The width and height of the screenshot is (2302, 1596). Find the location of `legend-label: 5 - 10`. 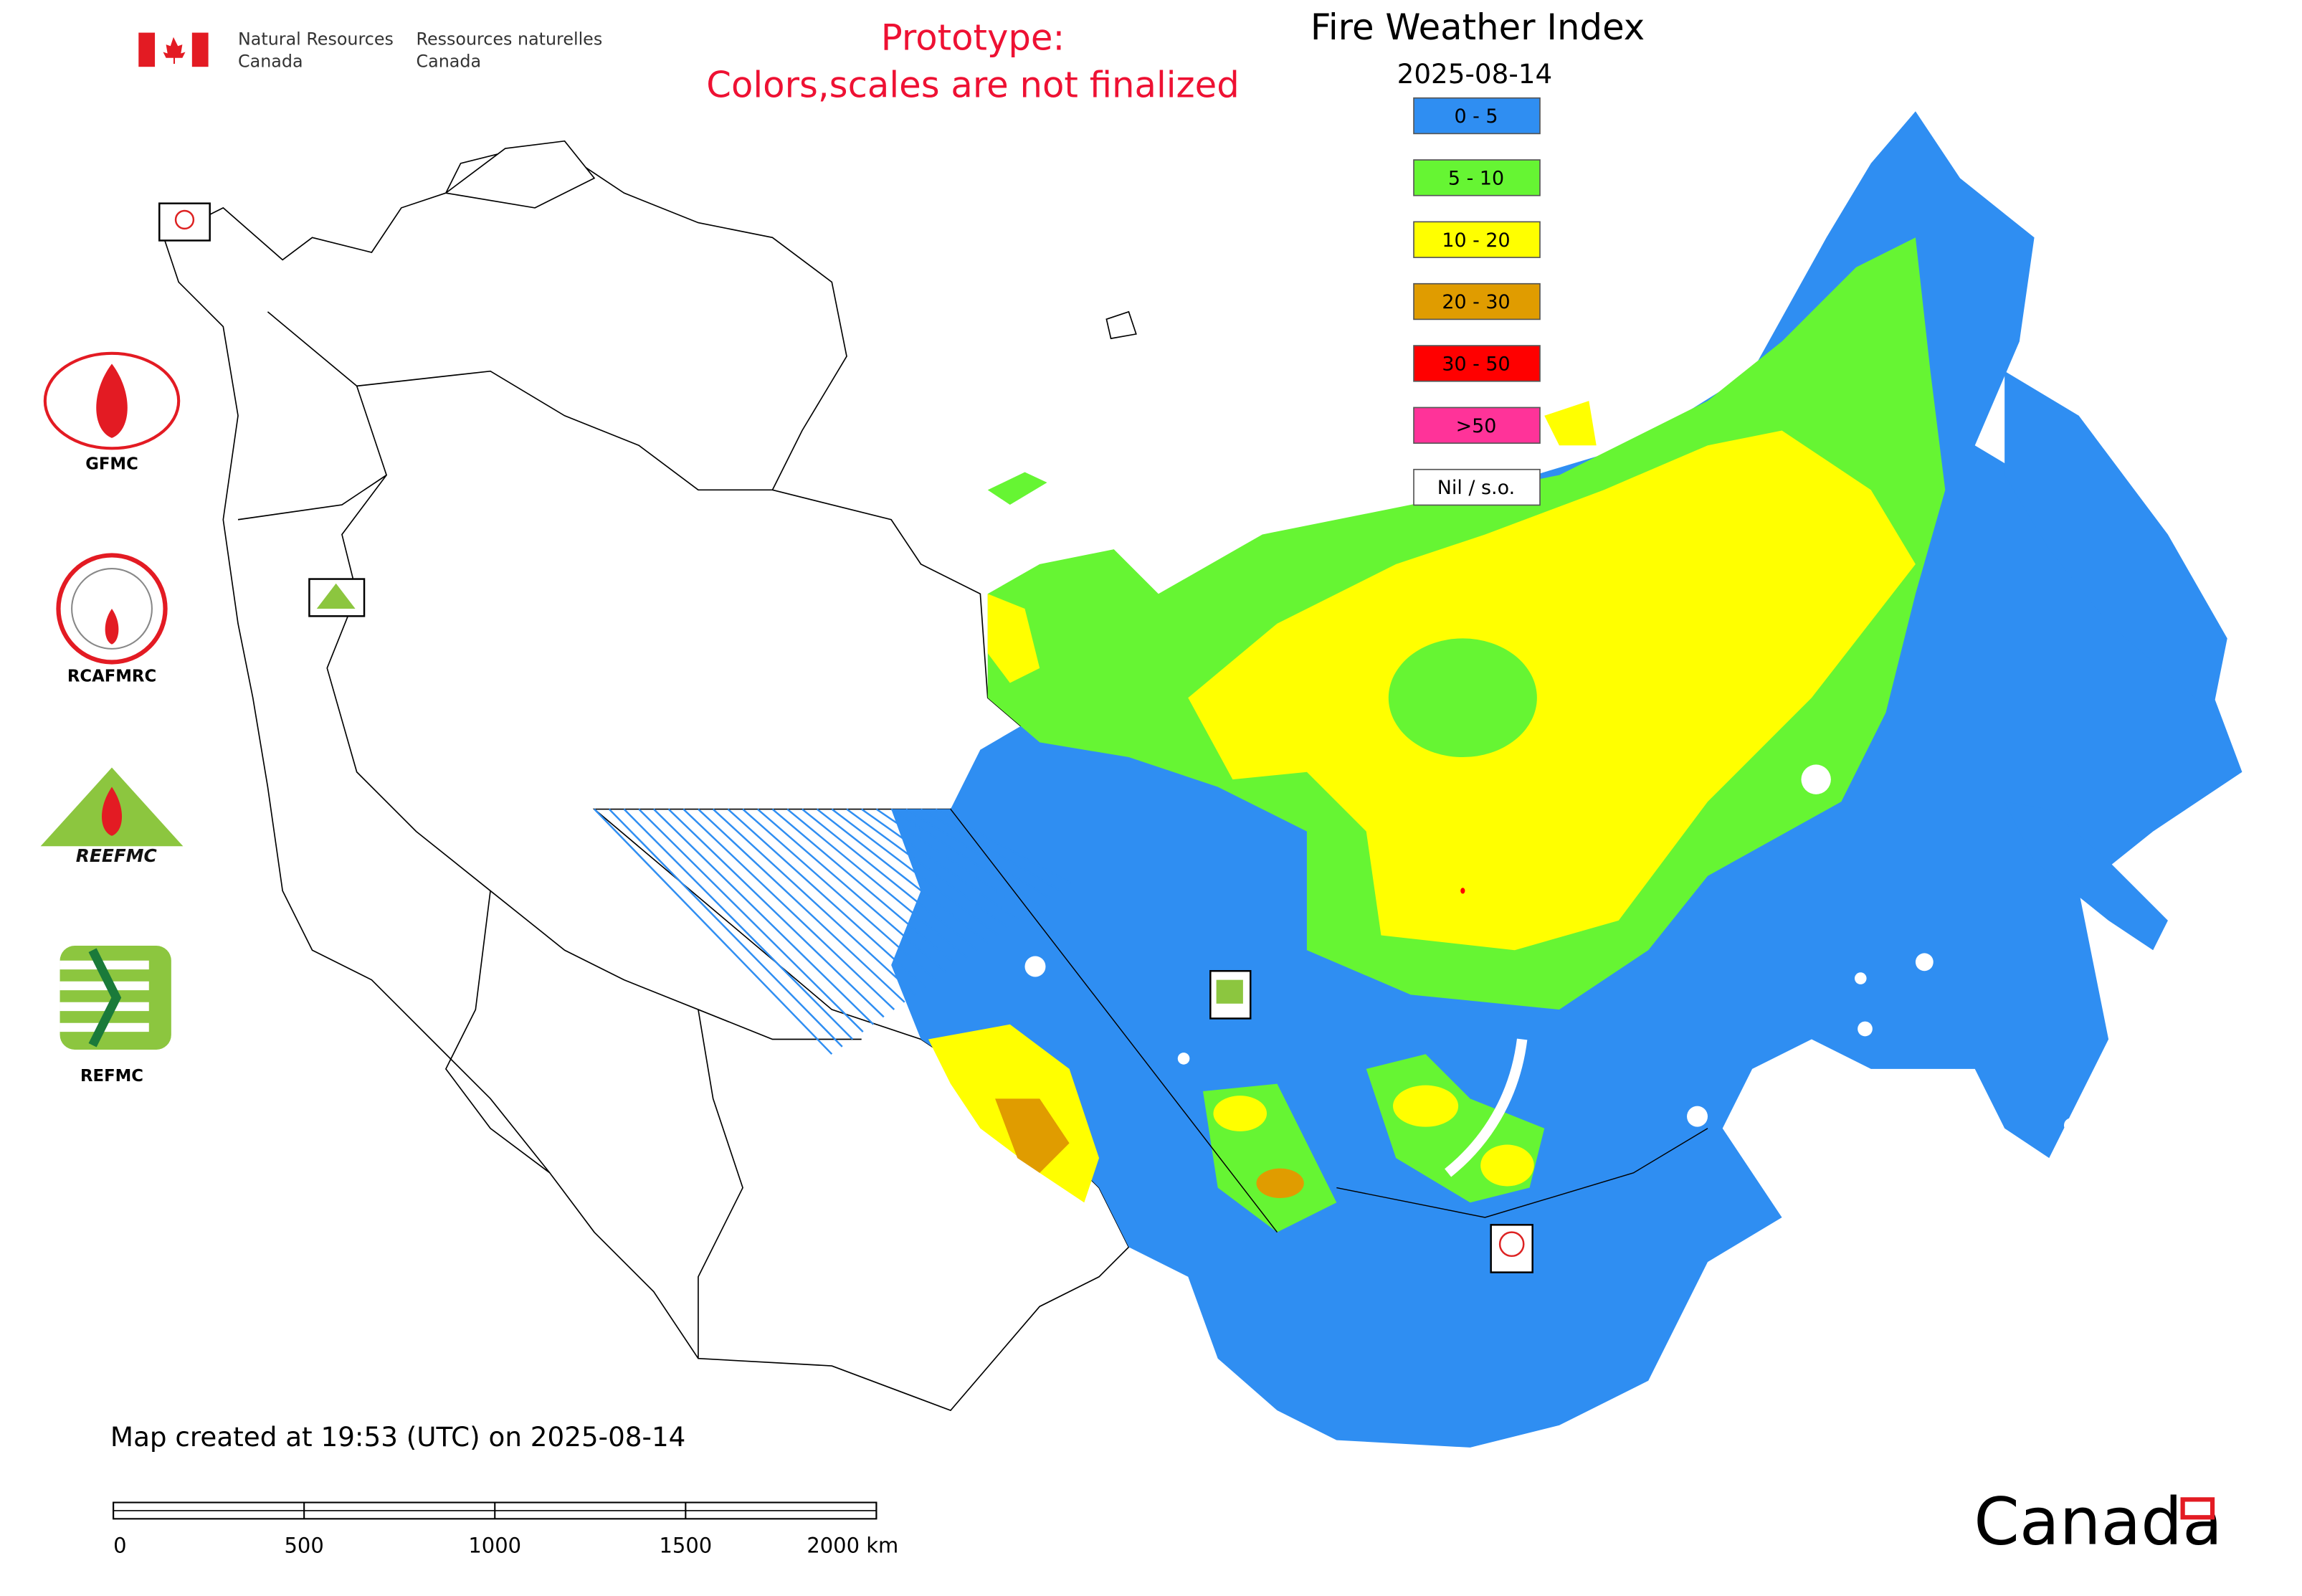

legend-label: 5 - 10 is located at coordinates (1476, 178).